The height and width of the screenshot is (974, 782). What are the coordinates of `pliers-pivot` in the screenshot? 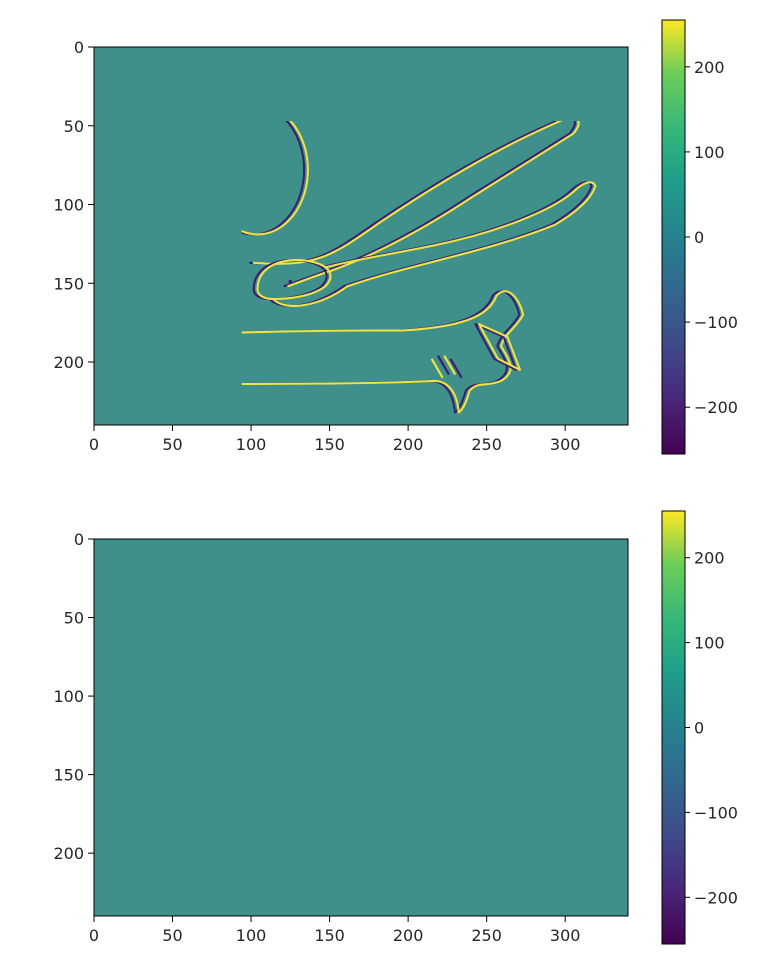 It's located at (290, 281).